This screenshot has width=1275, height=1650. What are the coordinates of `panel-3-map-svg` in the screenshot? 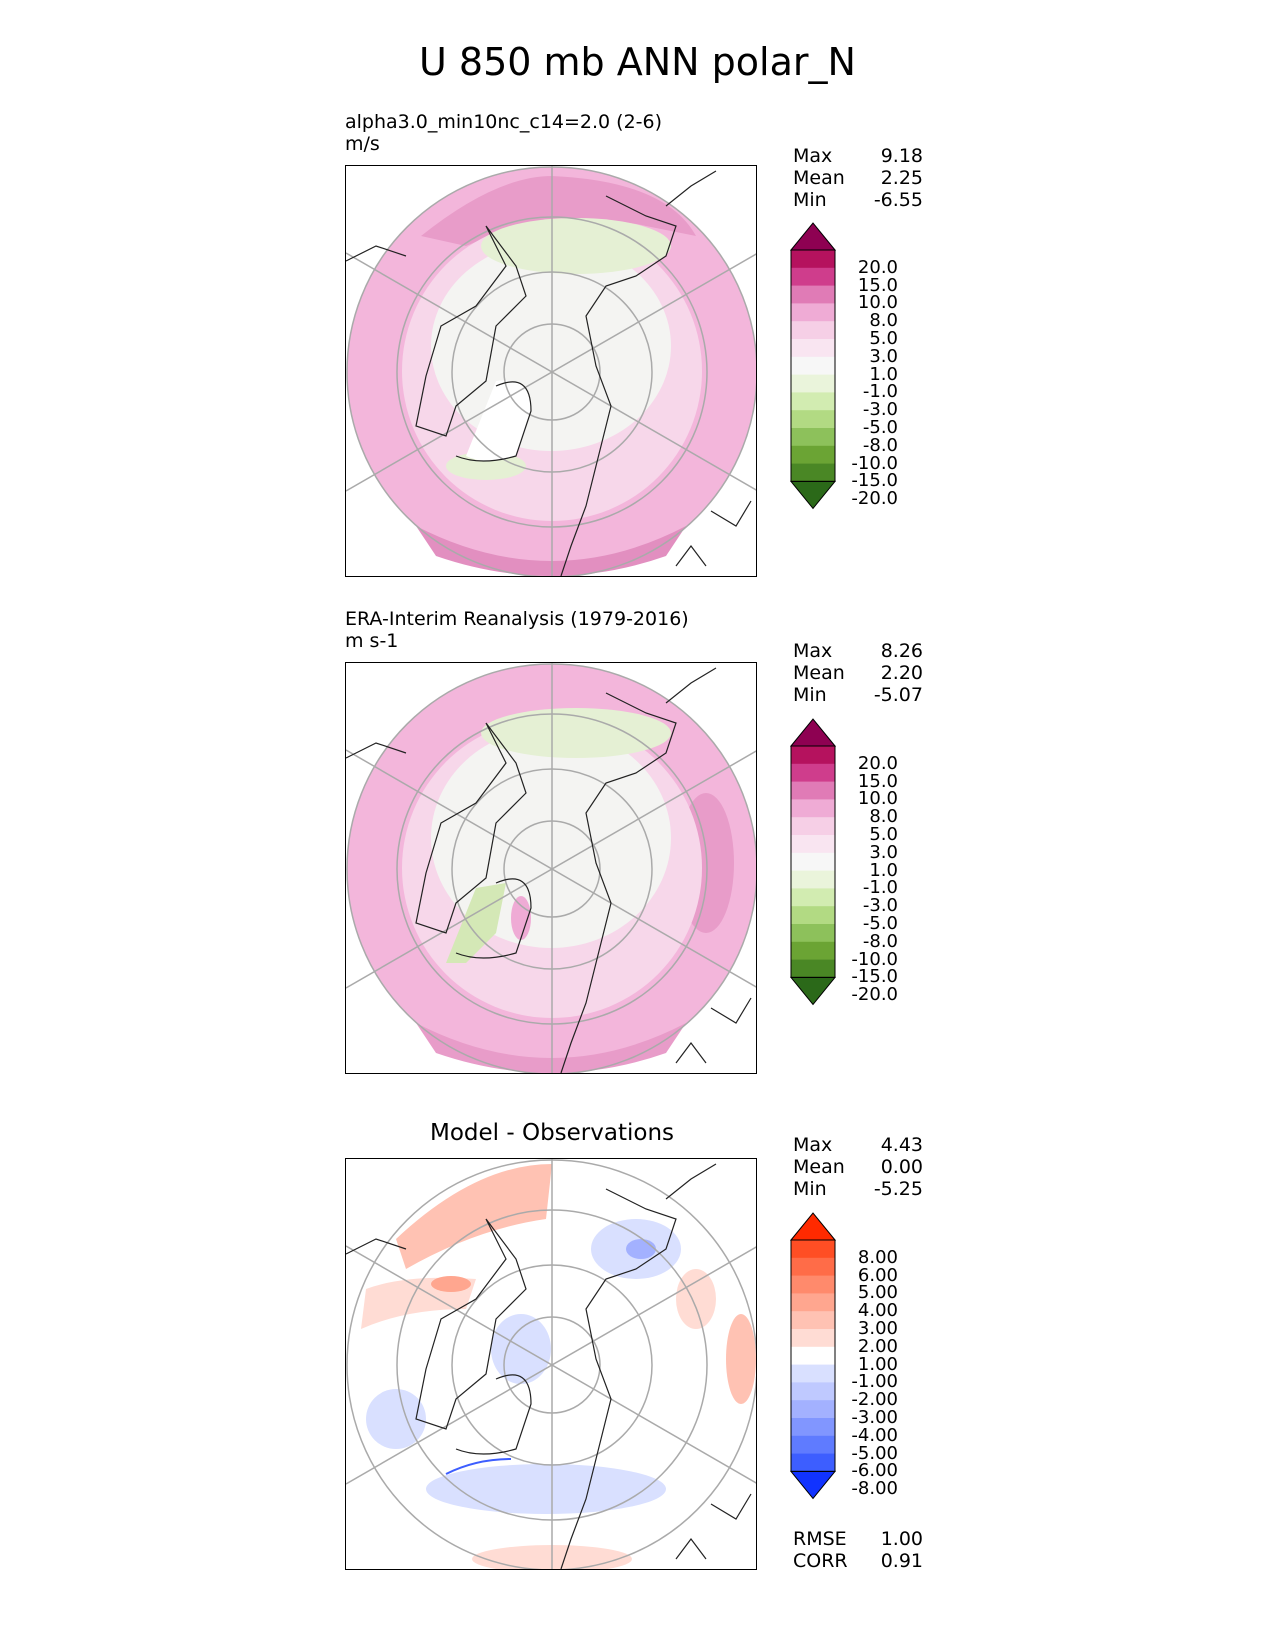 It's located at (551, 1364).